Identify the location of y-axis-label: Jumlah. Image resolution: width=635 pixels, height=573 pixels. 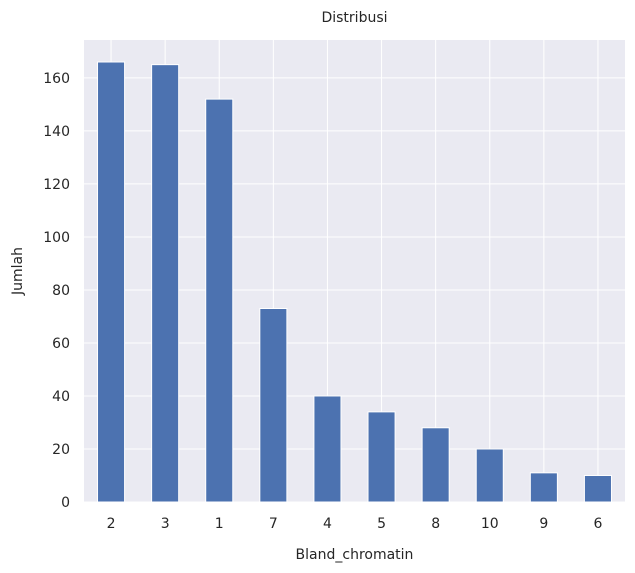
(18, 271).